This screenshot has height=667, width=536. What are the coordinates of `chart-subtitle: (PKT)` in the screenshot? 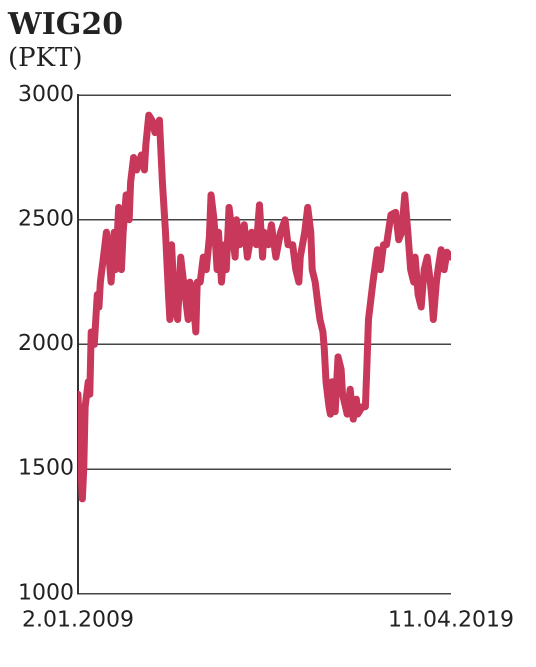 It's located at (46, 58).